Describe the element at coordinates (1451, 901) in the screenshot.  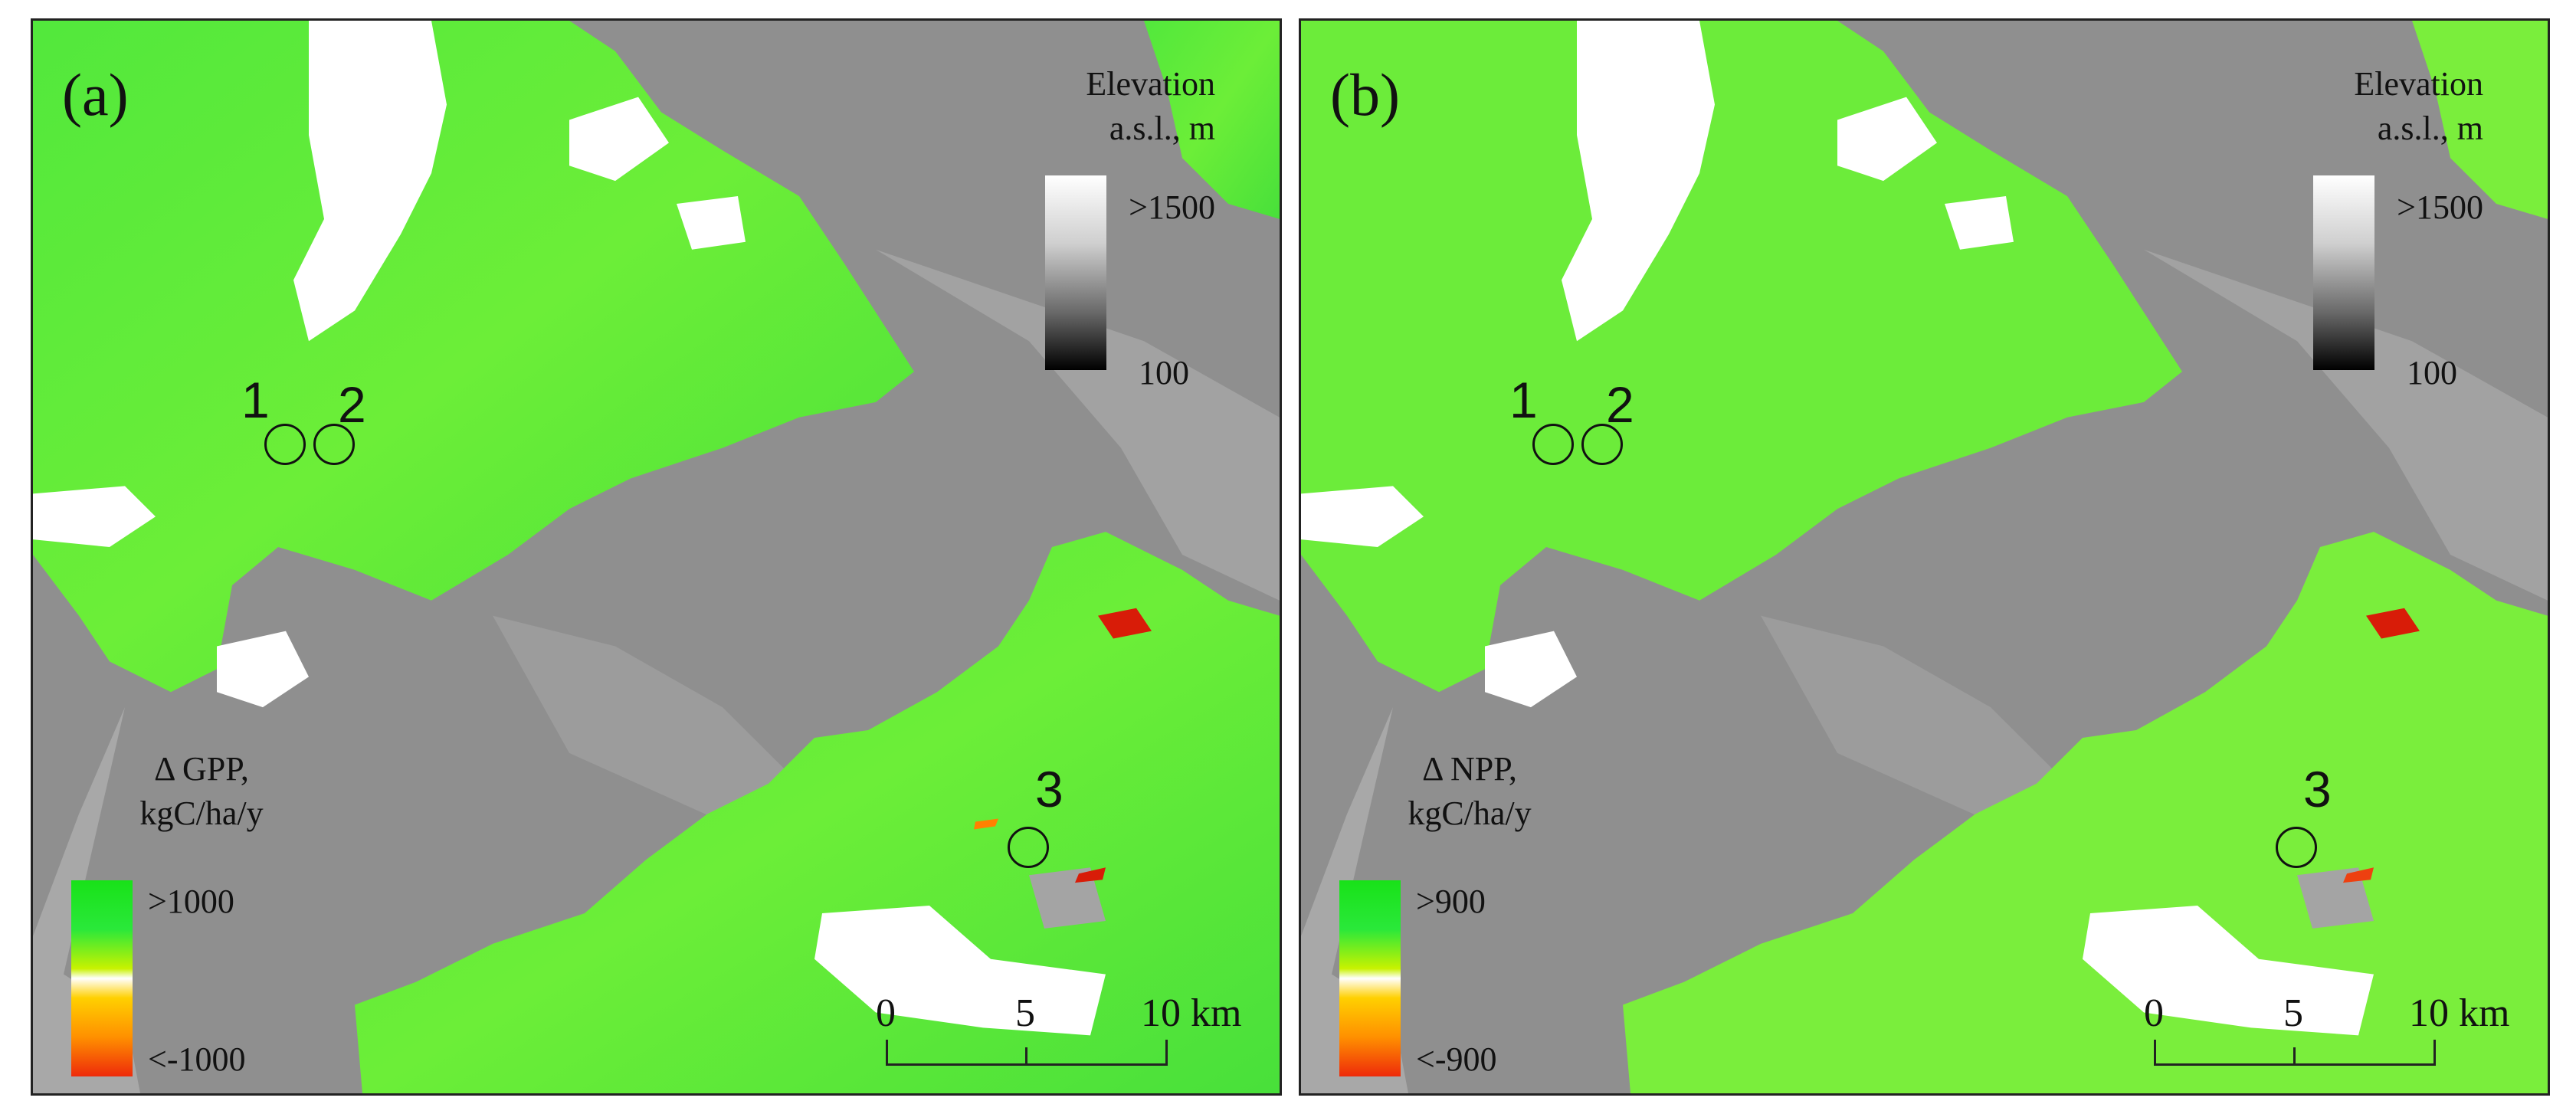
I see `delta-max-label: >900` at that location.